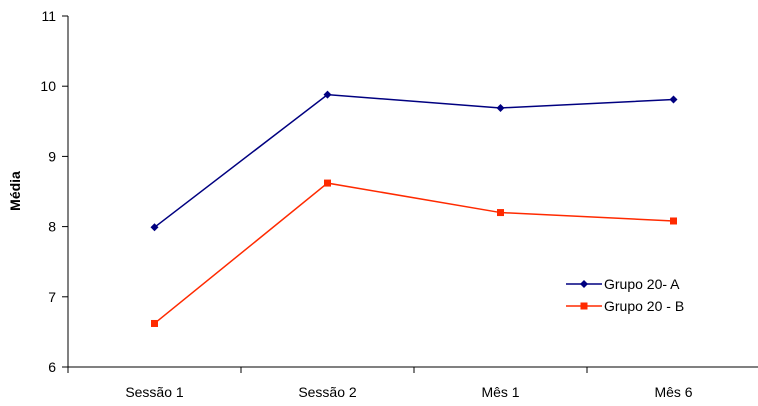 The height and width of the screenshot is (406, 758). Describe the element at coordinates (52, 156) in the screenshot. I see `y-tick-label: 9` at that location.